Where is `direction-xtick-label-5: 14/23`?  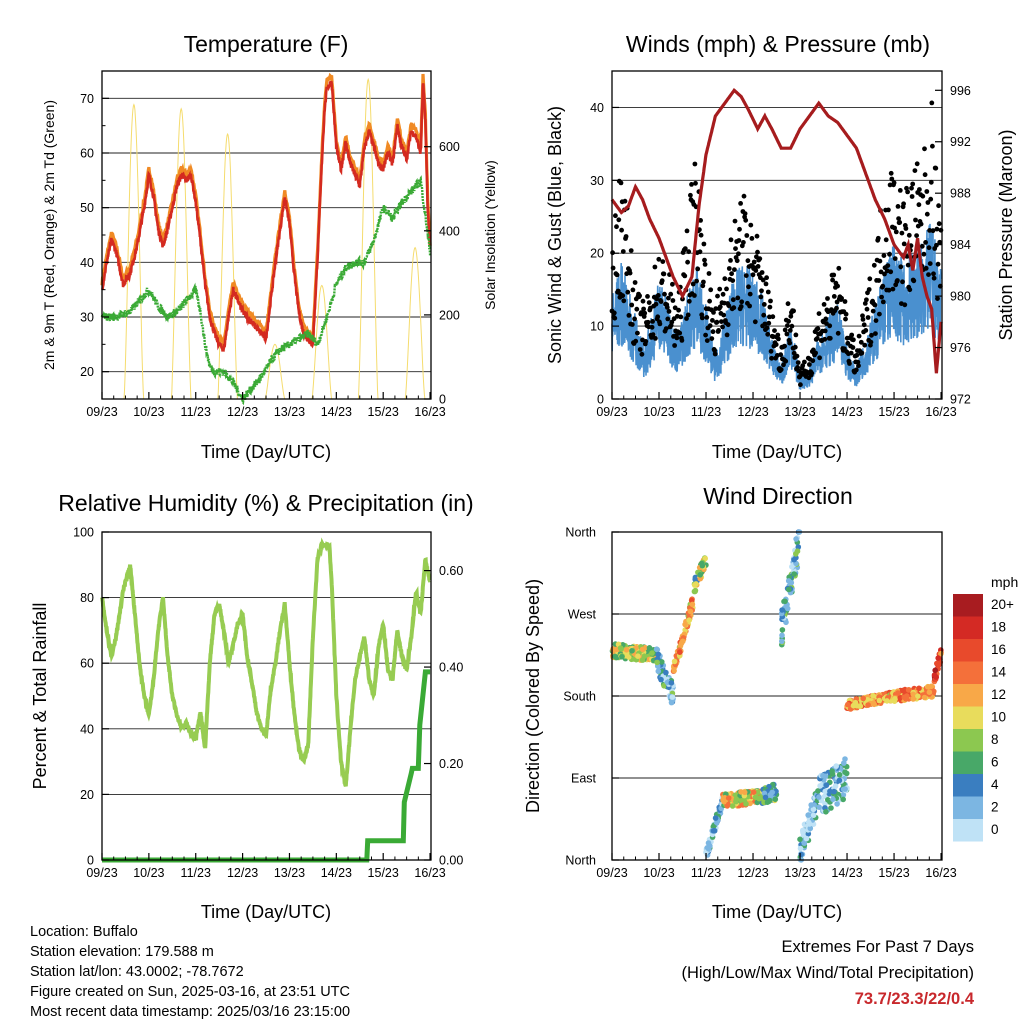
direction-xtick-label-5: 14/23 is located at coordinates (846, 873).